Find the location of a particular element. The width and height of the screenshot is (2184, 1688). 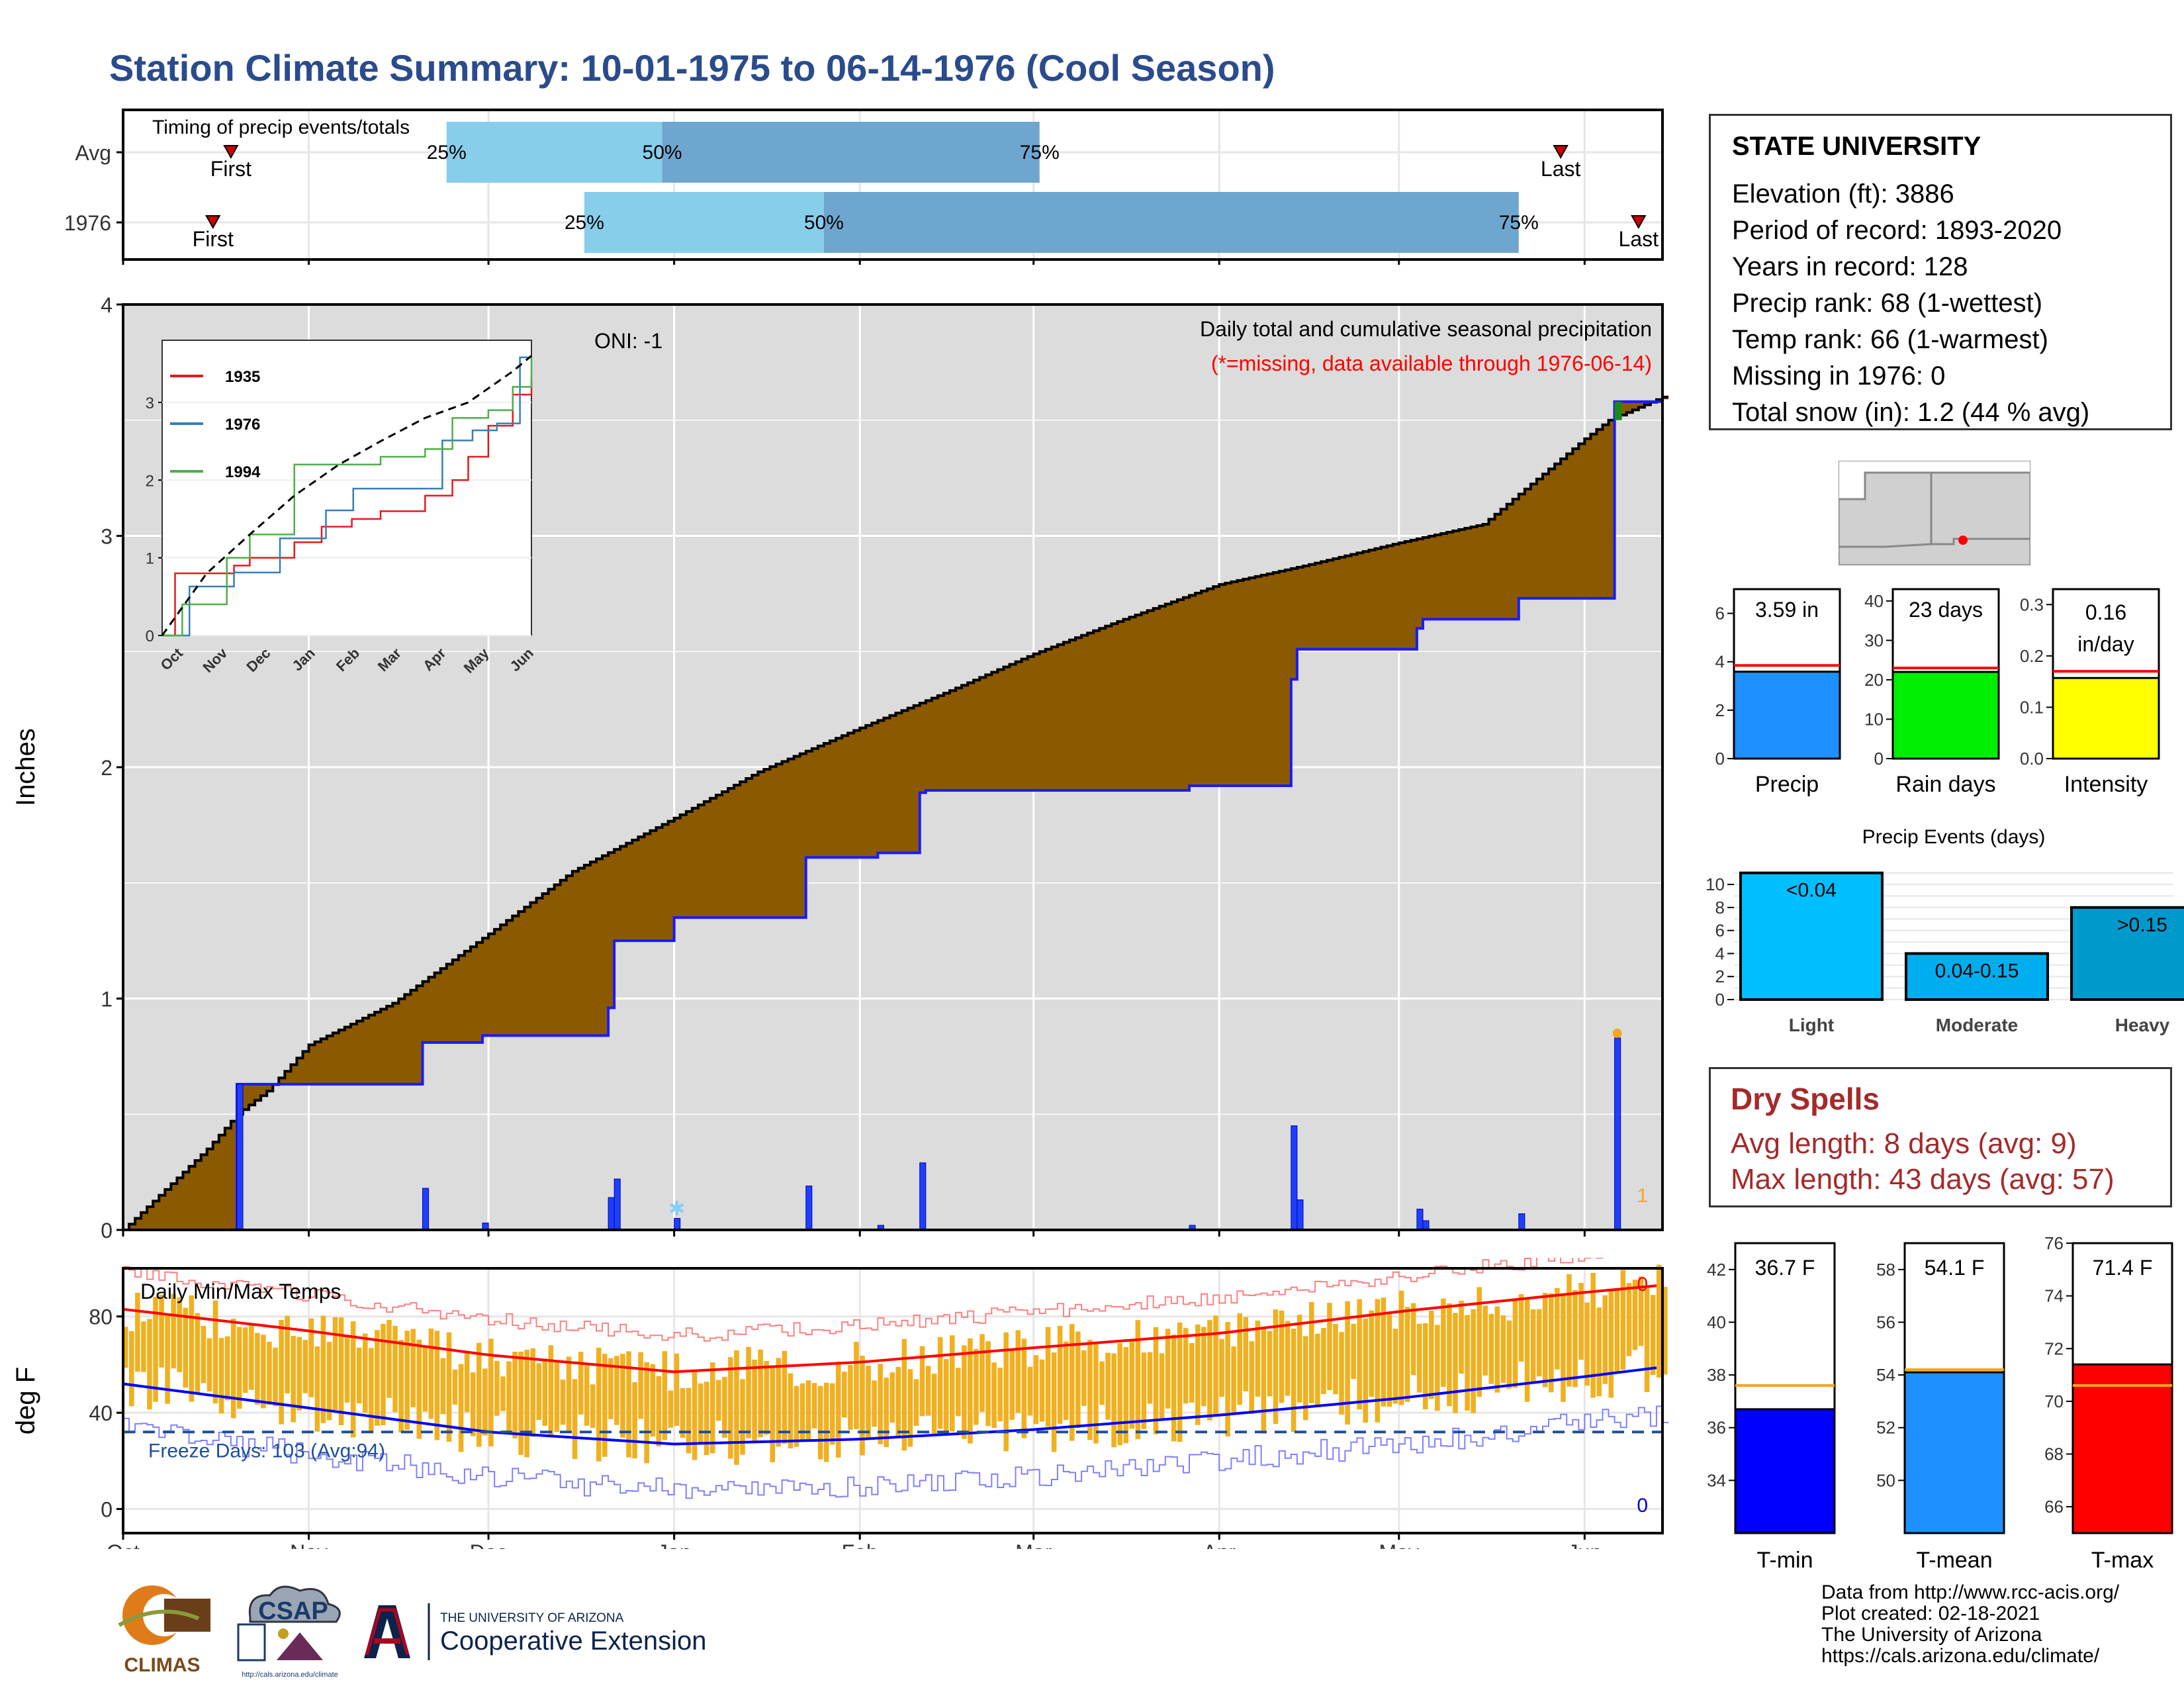

intensity-value-label: 0.16 is located at coordinates (2105, 612).